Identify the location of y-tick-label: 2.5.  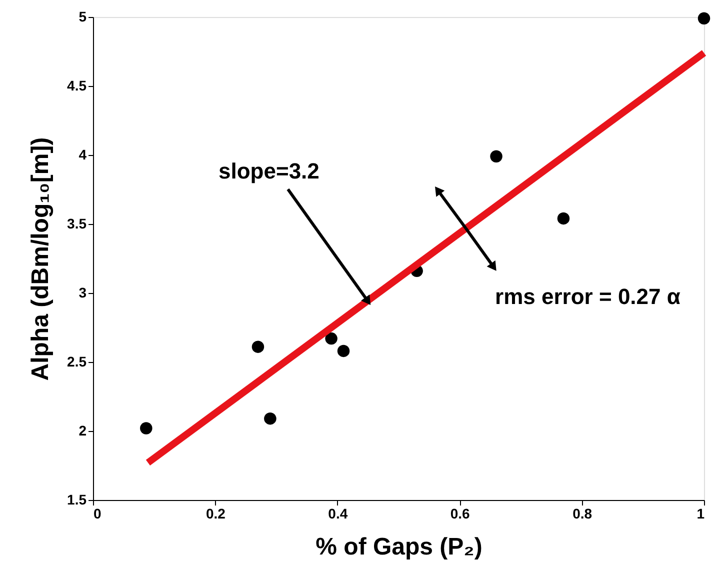
(77, 362).